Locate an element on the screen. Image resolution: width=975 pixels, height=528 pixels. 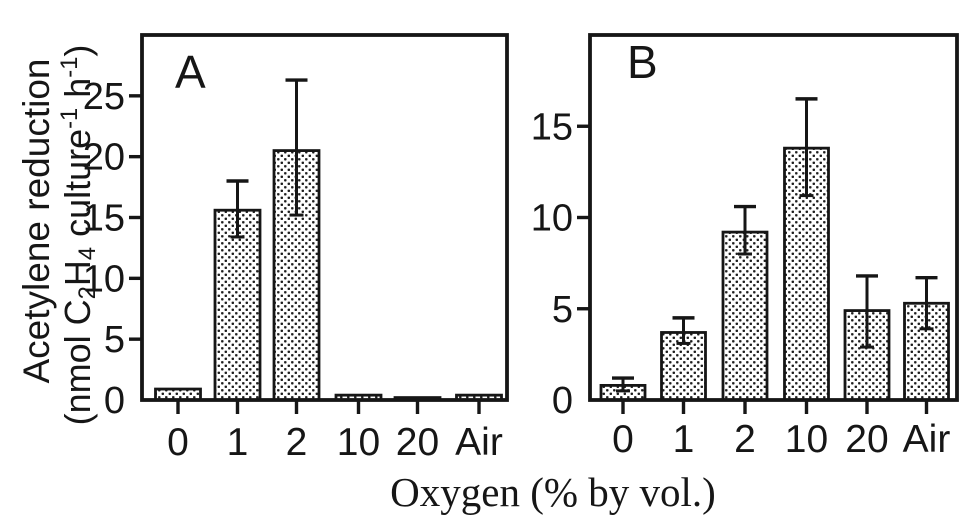
x-axis-title: Oxygen (% by vol.) is located at coordinates (553, 492).